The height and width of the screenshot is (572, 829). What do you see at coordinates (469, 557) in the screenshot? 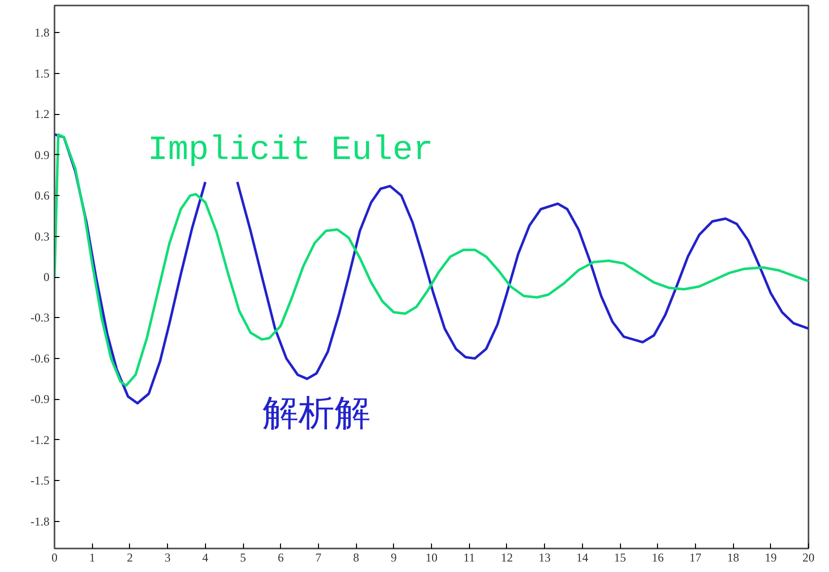
I see `x-tick-label: 11` at bounding box center [469, 557].